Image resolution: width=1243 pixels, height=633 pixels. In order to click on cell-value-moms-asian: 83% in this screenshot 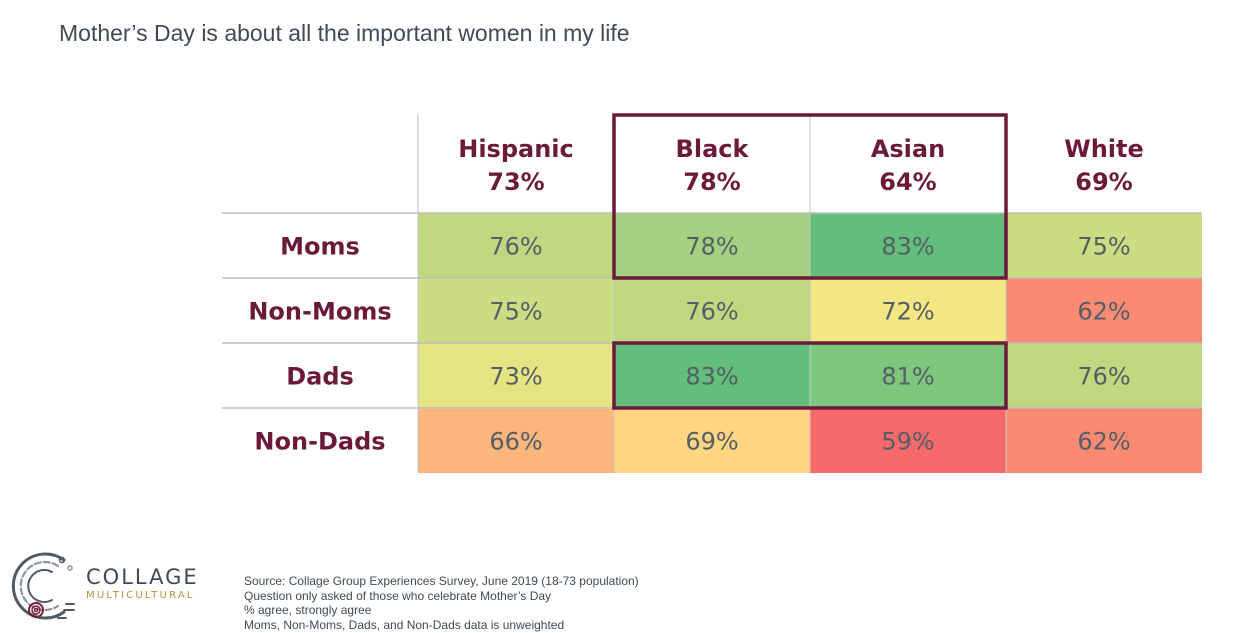, I will do `click(907, 247)`.